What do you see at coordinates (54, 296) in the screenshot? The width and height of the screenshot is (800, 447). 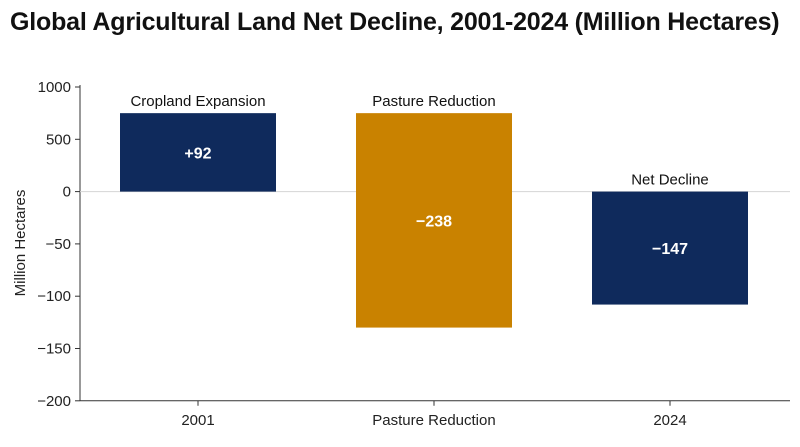 I see `y-tick-label: −100` at bounding box center [54, 296].